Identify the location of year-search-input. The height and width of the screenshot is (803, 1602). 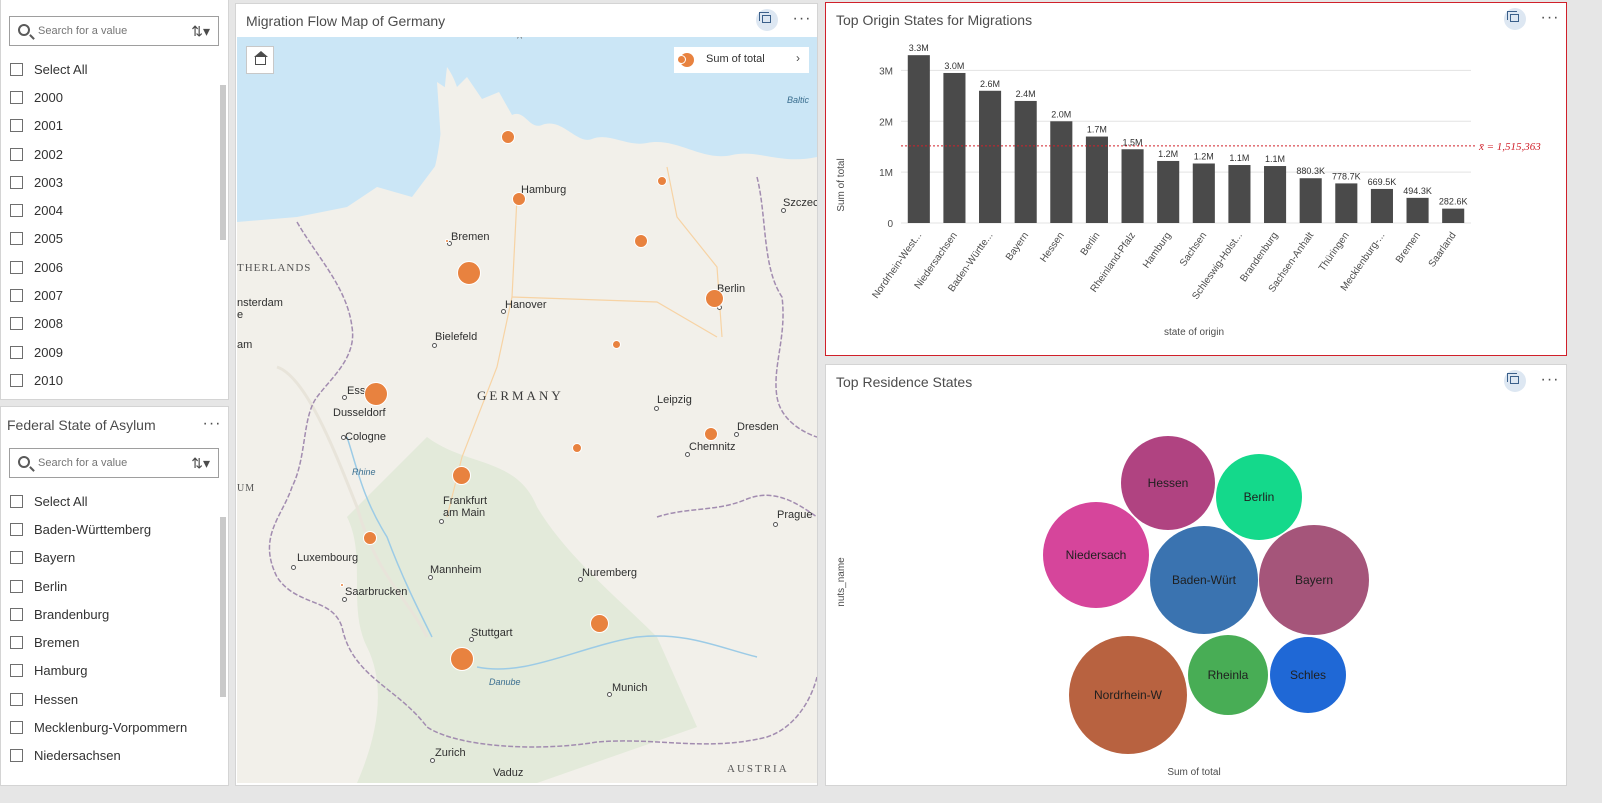
(108, 31).